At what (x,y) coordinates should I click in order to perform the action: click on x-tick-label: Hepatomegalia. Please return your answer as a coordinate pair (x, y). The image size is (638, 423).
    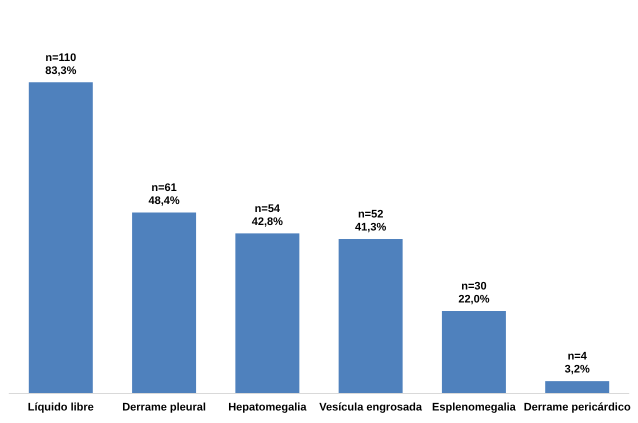
    Looking at the image, I should click on (268, 408).